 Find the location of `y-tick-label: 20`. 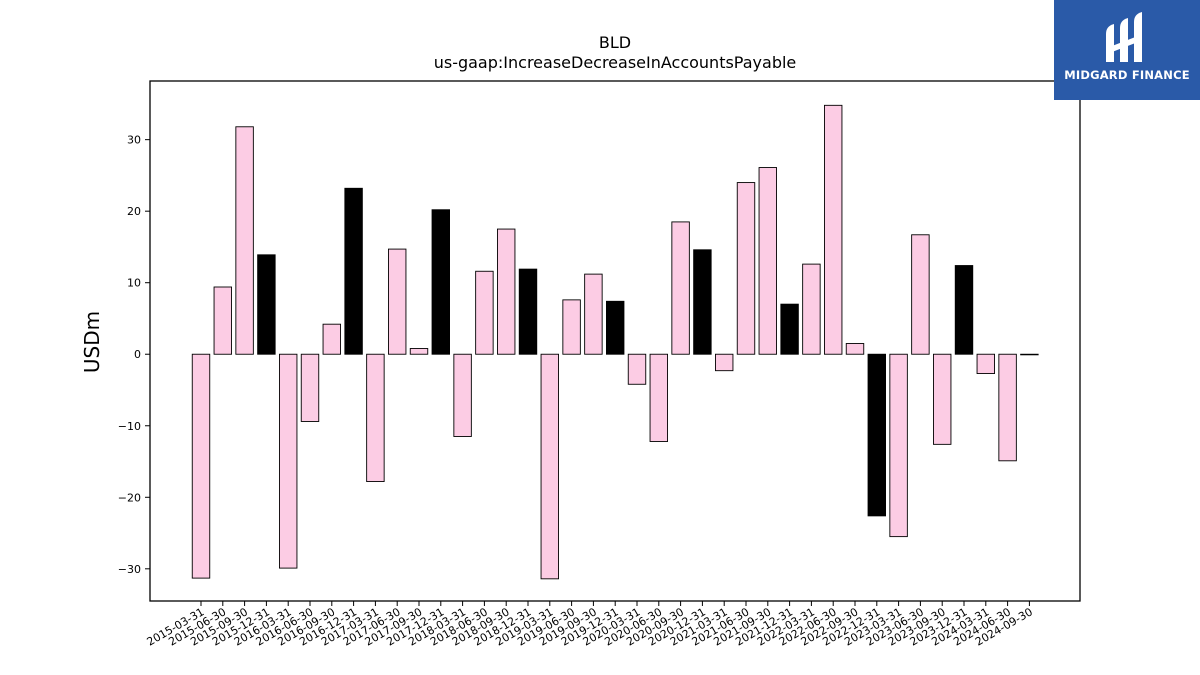

y-tick-label: 20 is located at coordinates (134, 211).